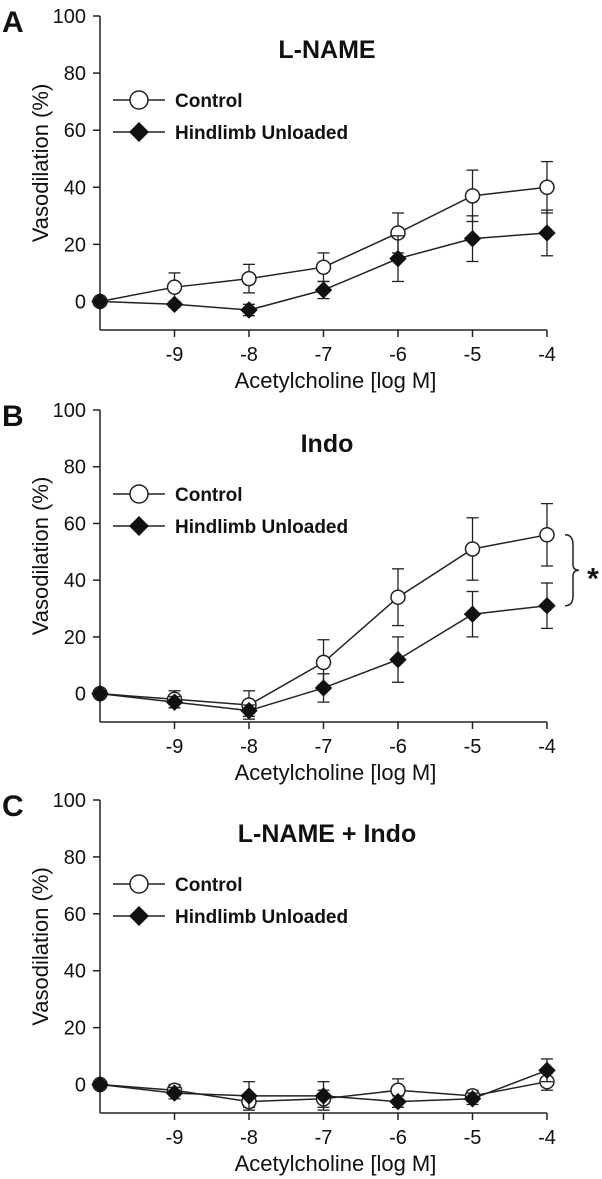  What do you see at coordinates (13, 22) in the screenshot?
I see `panel-letter: A` at bounding box center [13, 22].